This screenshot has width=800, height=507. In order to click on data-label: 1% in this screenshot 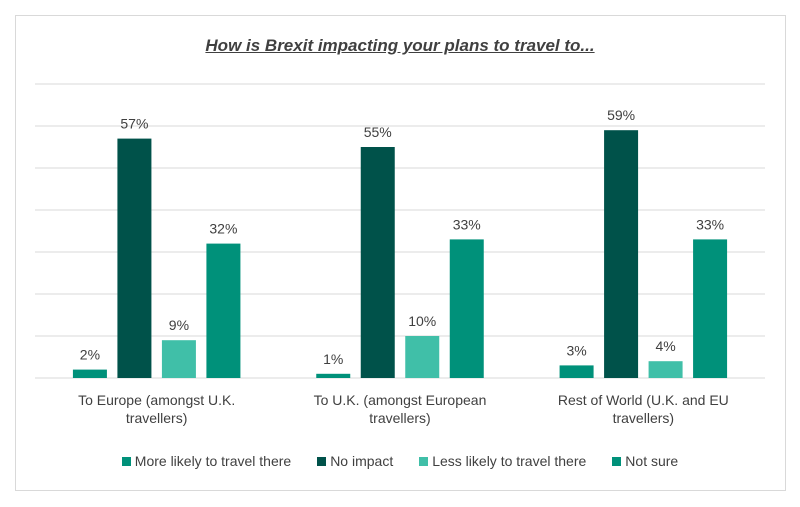, I will do `click(333, 359)`.